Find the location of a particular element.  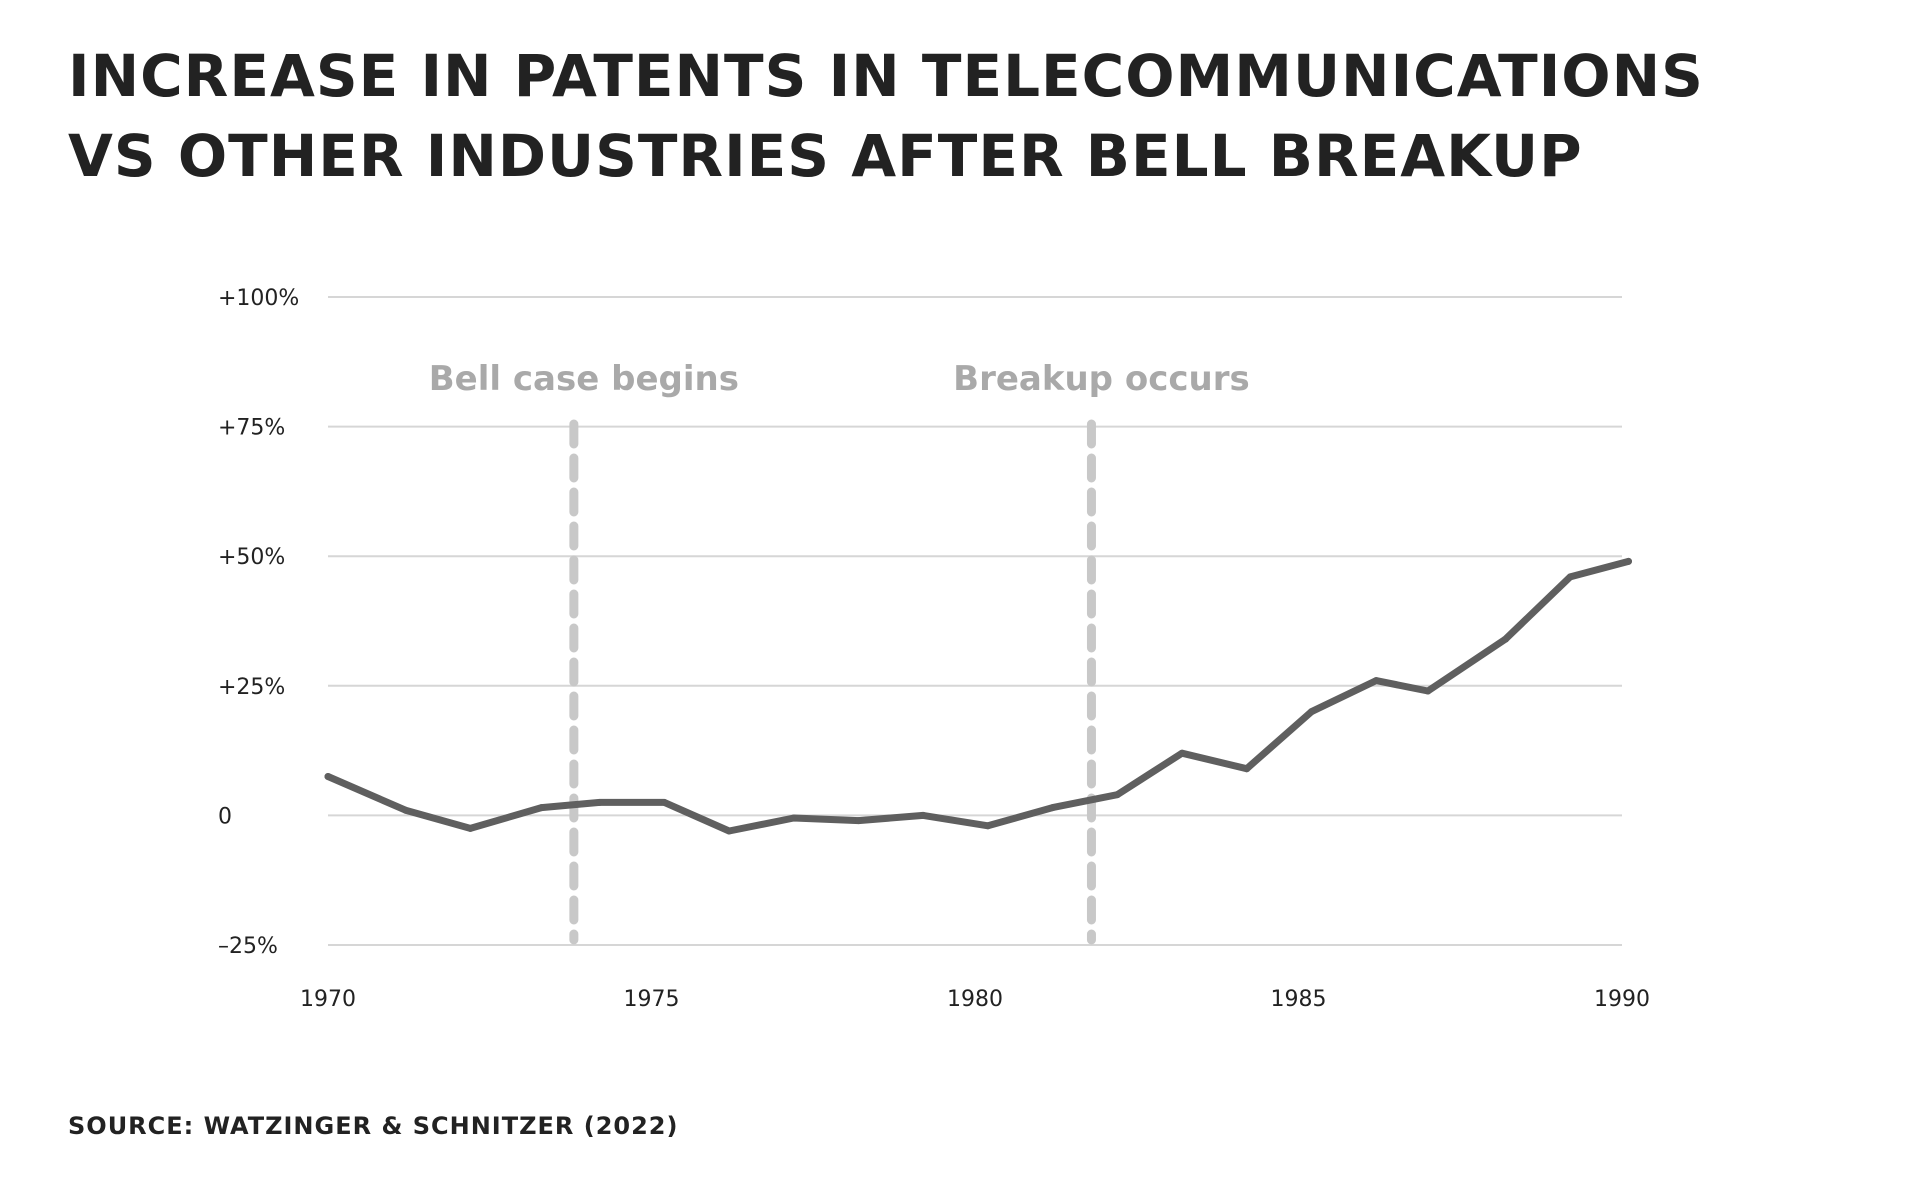

y-tick-label: +100% is located at coordinates (258, 298).